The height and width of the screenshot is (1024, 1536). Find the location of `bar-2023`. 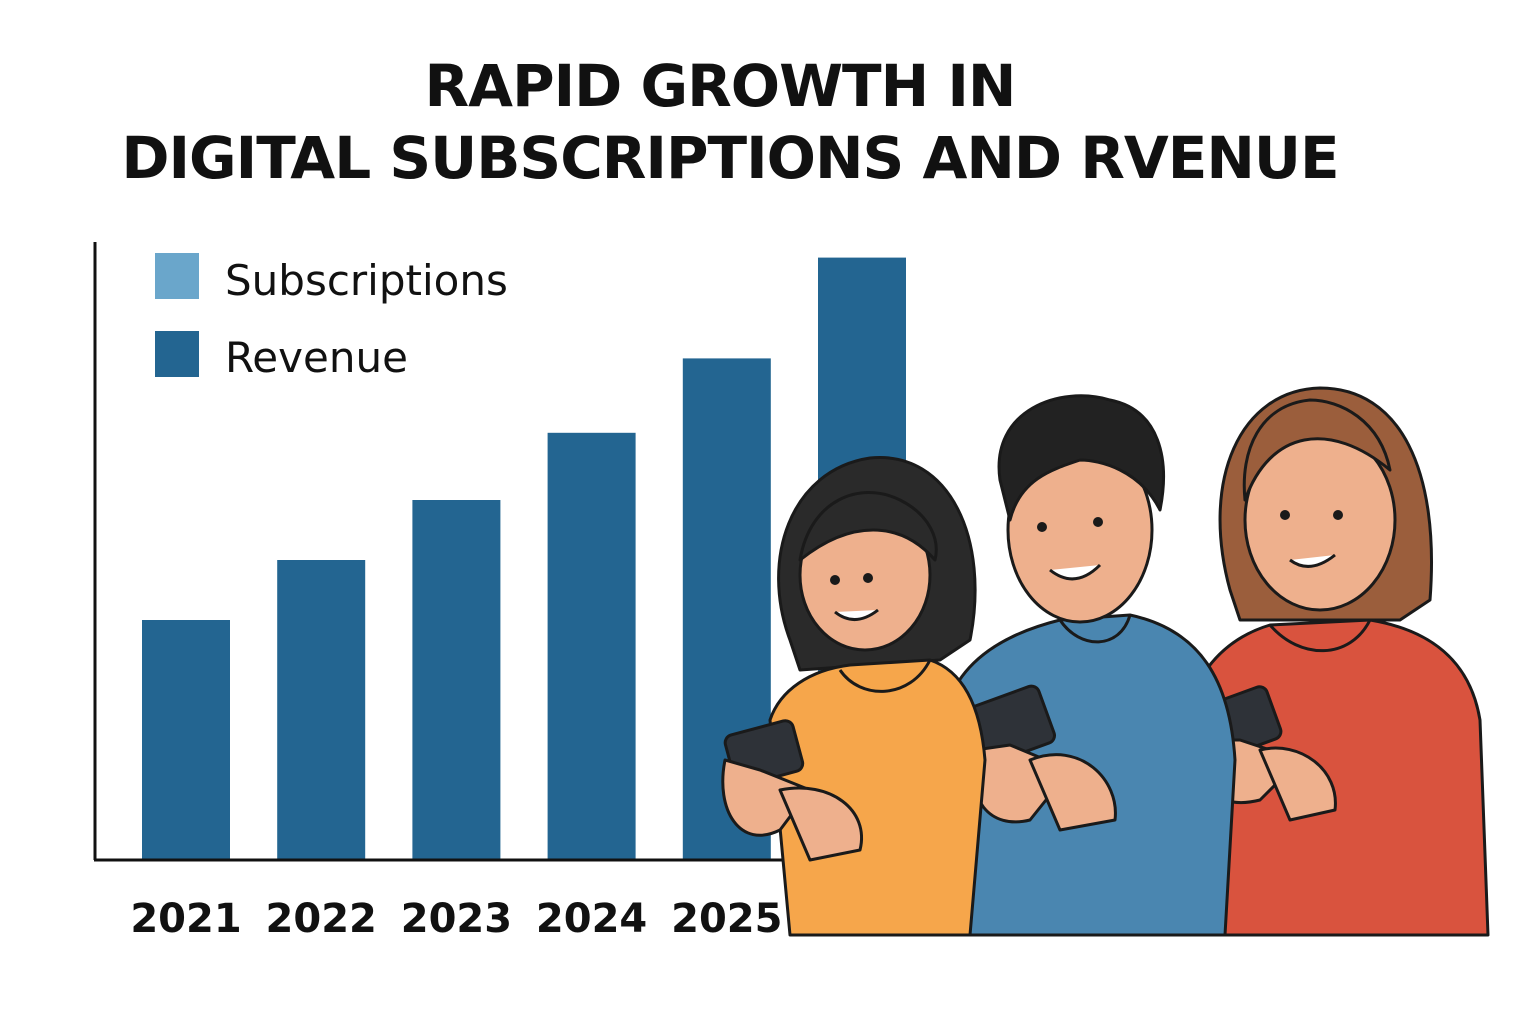

bar-2023 is located at coordinates (456, 680).